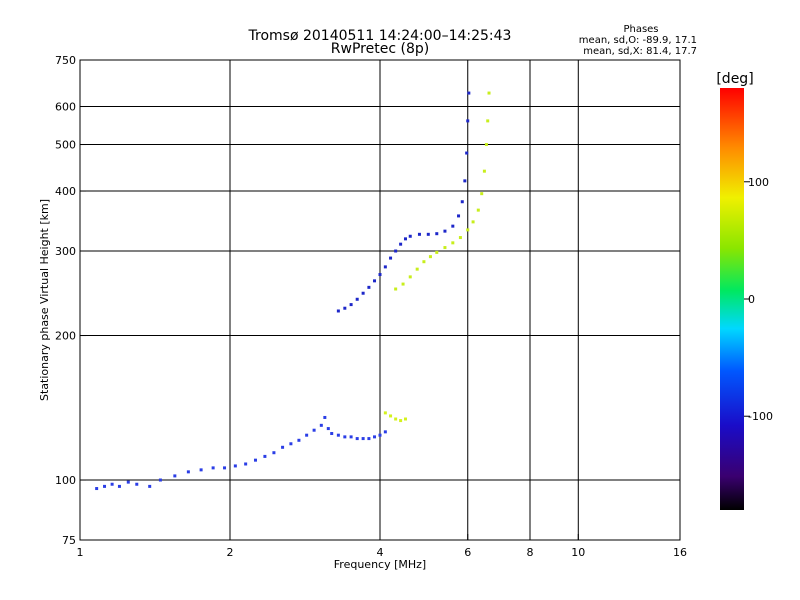  What do you see at coordinates (467, 552) in the screenshot?
I see `x-tick-label: 6` at bounding box center [467, 552].